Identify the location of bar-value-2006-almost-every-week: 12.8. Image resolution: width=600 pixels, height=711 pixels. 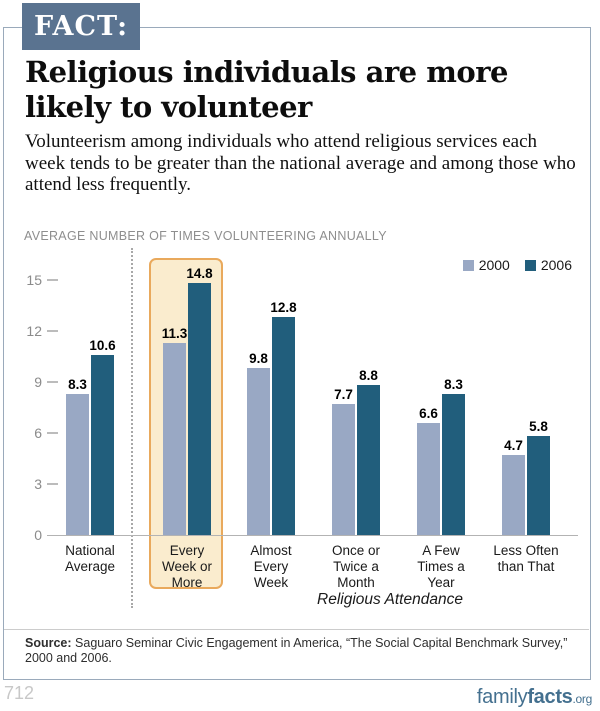
(283, 307).